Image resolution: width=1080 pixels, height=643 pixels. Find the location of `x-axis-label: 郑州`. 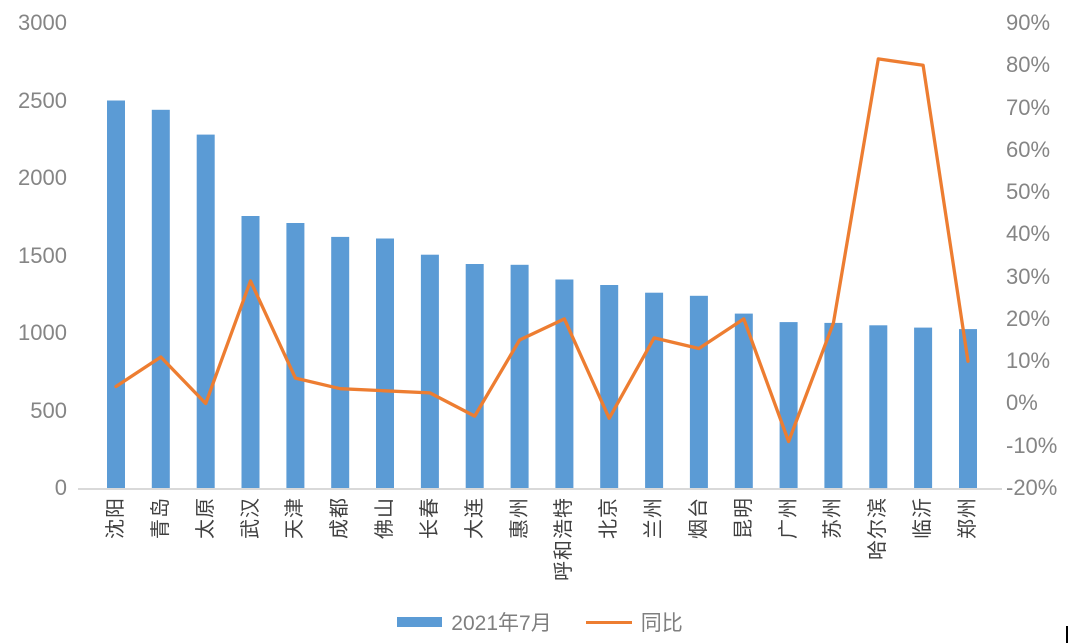

x-axis-label: 郑州 is located at coordinates (968, 518).